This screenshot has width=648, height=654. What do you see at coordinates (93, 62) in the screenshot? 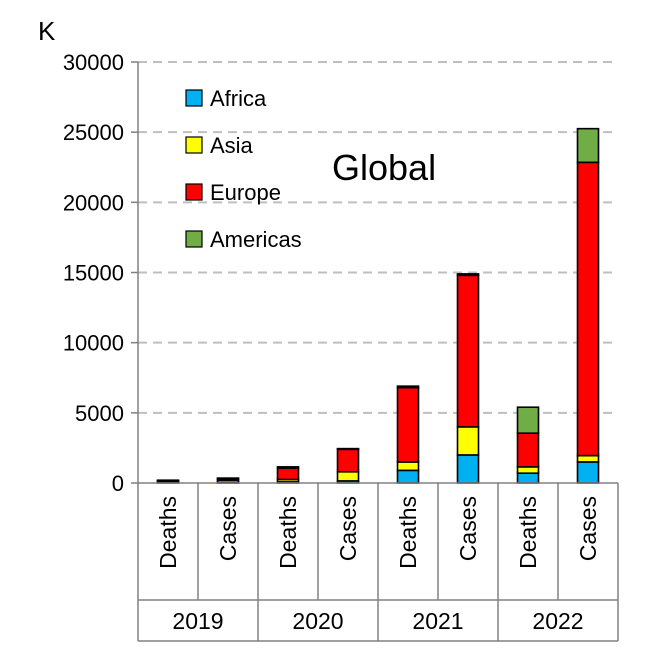
I see `y-tick-label: 30000` at bounding box center [93, 62].